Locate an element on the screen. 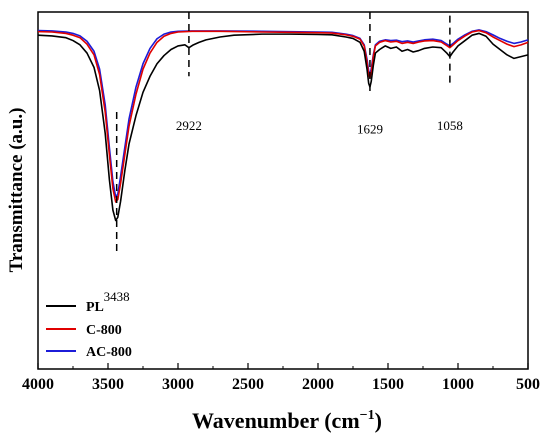 The width and height of the screenshot is (550, 443). x-tick-label-2000: 2000 is located at coordinates (318, 384).